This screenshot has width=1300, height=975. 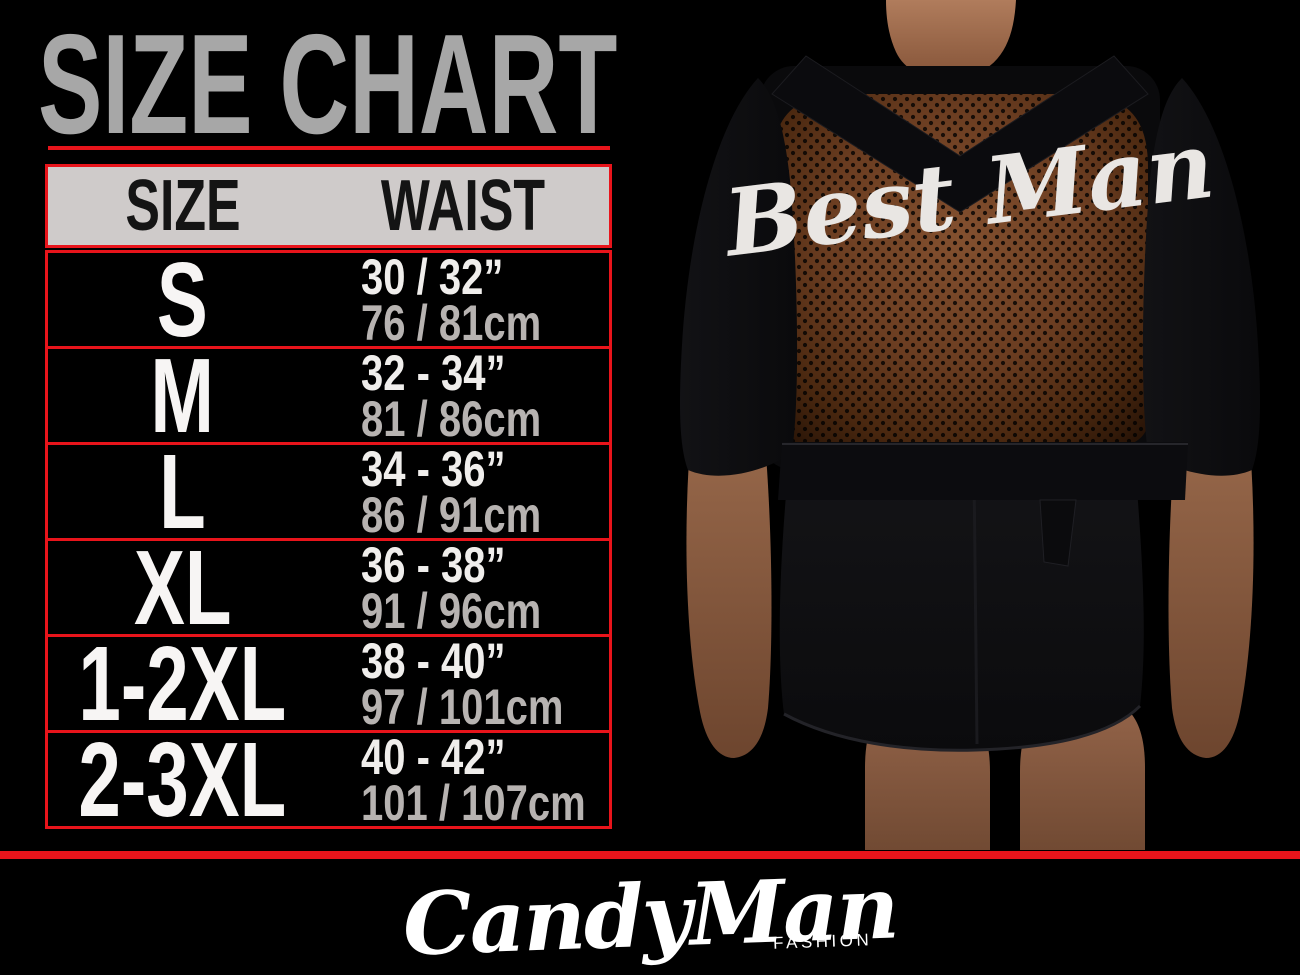 I want to click on brand-logo: CandyMan FASHION, so click(x=649, y=916).